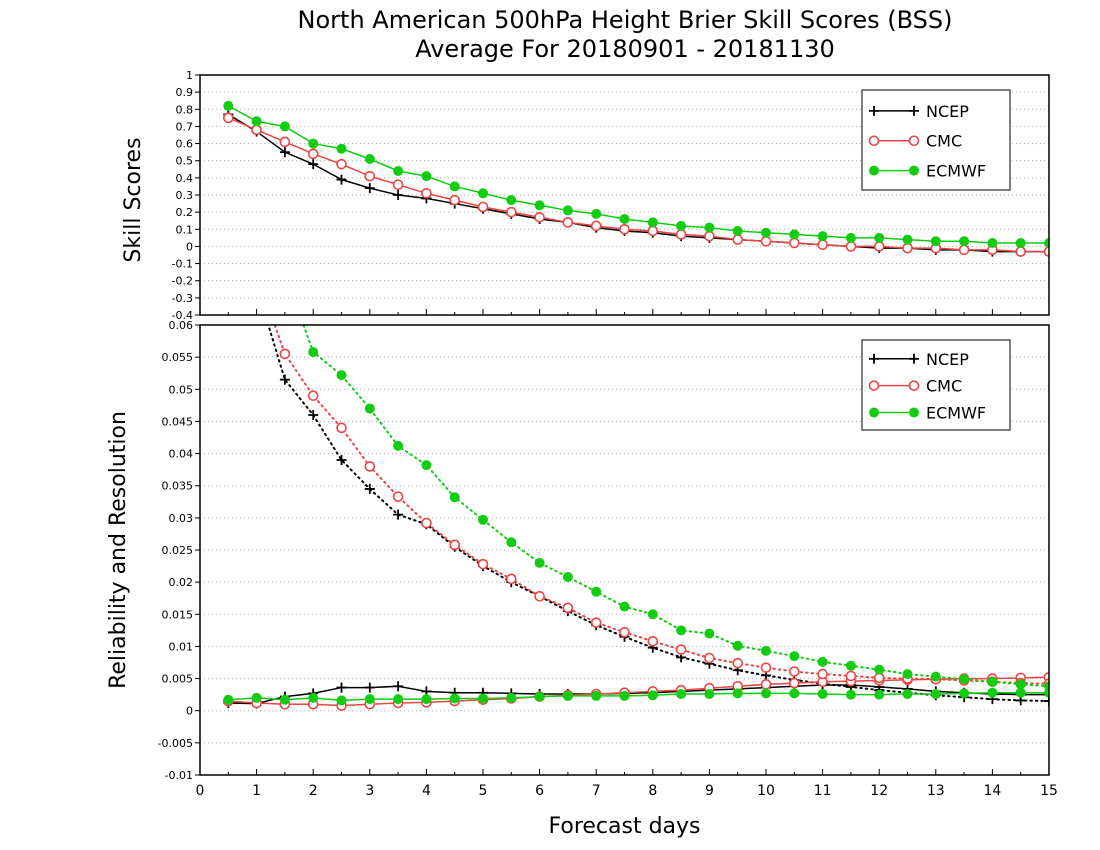  What do you see at coordinates (426, 791) in the screenshot?
I see `x-tick-label: 4` at bounding box center [426, 791].